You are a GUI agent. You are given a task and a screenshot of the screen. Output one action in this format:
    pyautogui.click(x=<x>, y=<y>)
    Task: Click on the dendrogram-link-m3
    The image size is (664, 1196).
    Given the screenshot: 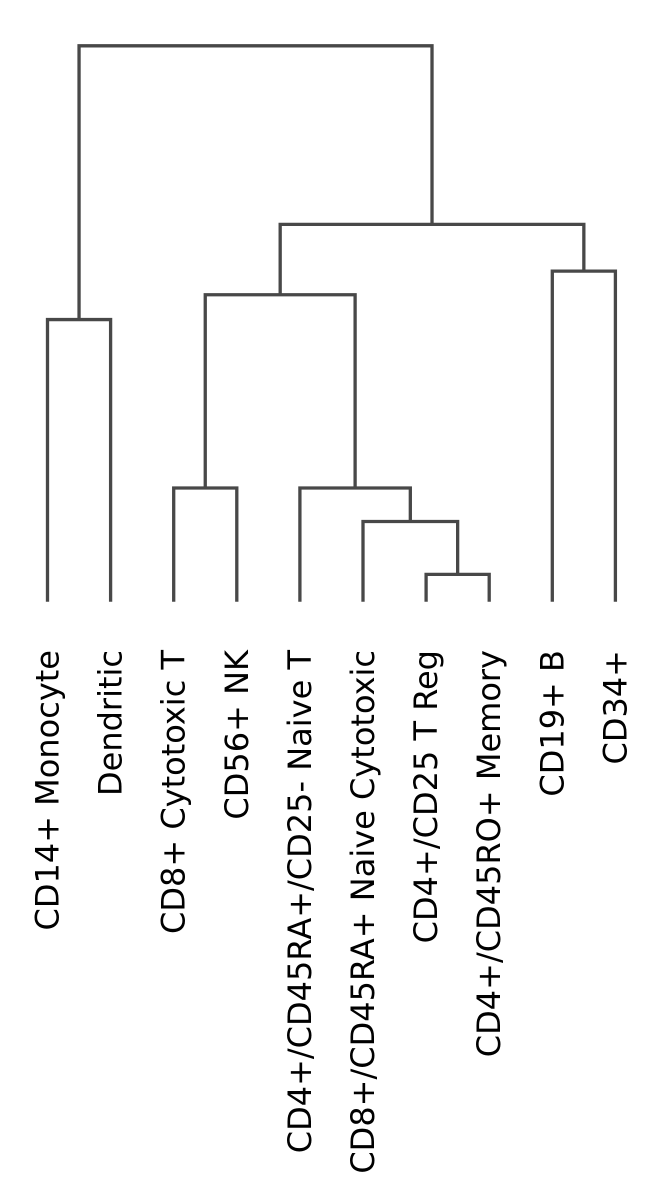 What is the action you would take?
    pyautogui.click(x=355, y=544)
    